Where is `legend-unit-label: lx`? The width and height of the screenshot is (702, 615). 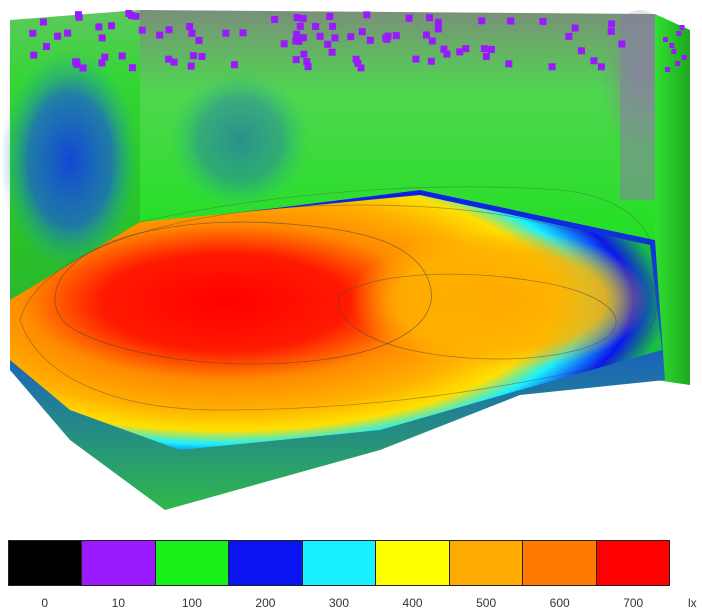 legend-unit-label: lx is located at coordinates (692, 603).